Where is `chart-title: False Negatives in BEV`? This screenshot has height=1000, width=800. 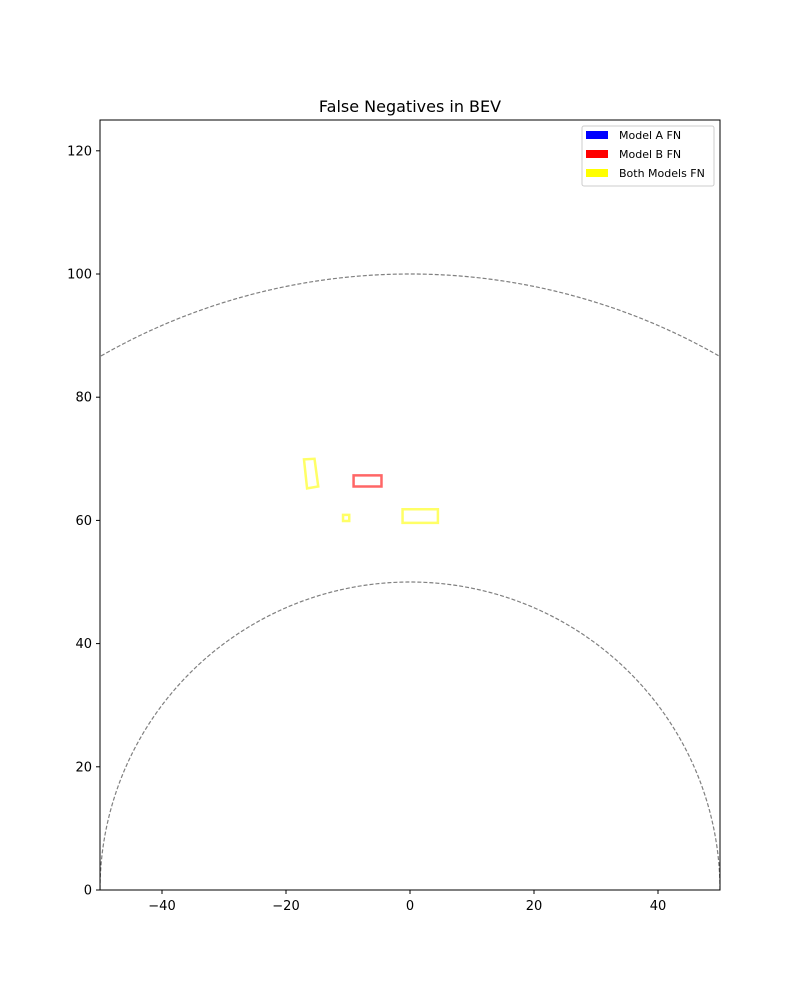 chart-title: False Negatives in BEV is located at coordinates (410, 106).